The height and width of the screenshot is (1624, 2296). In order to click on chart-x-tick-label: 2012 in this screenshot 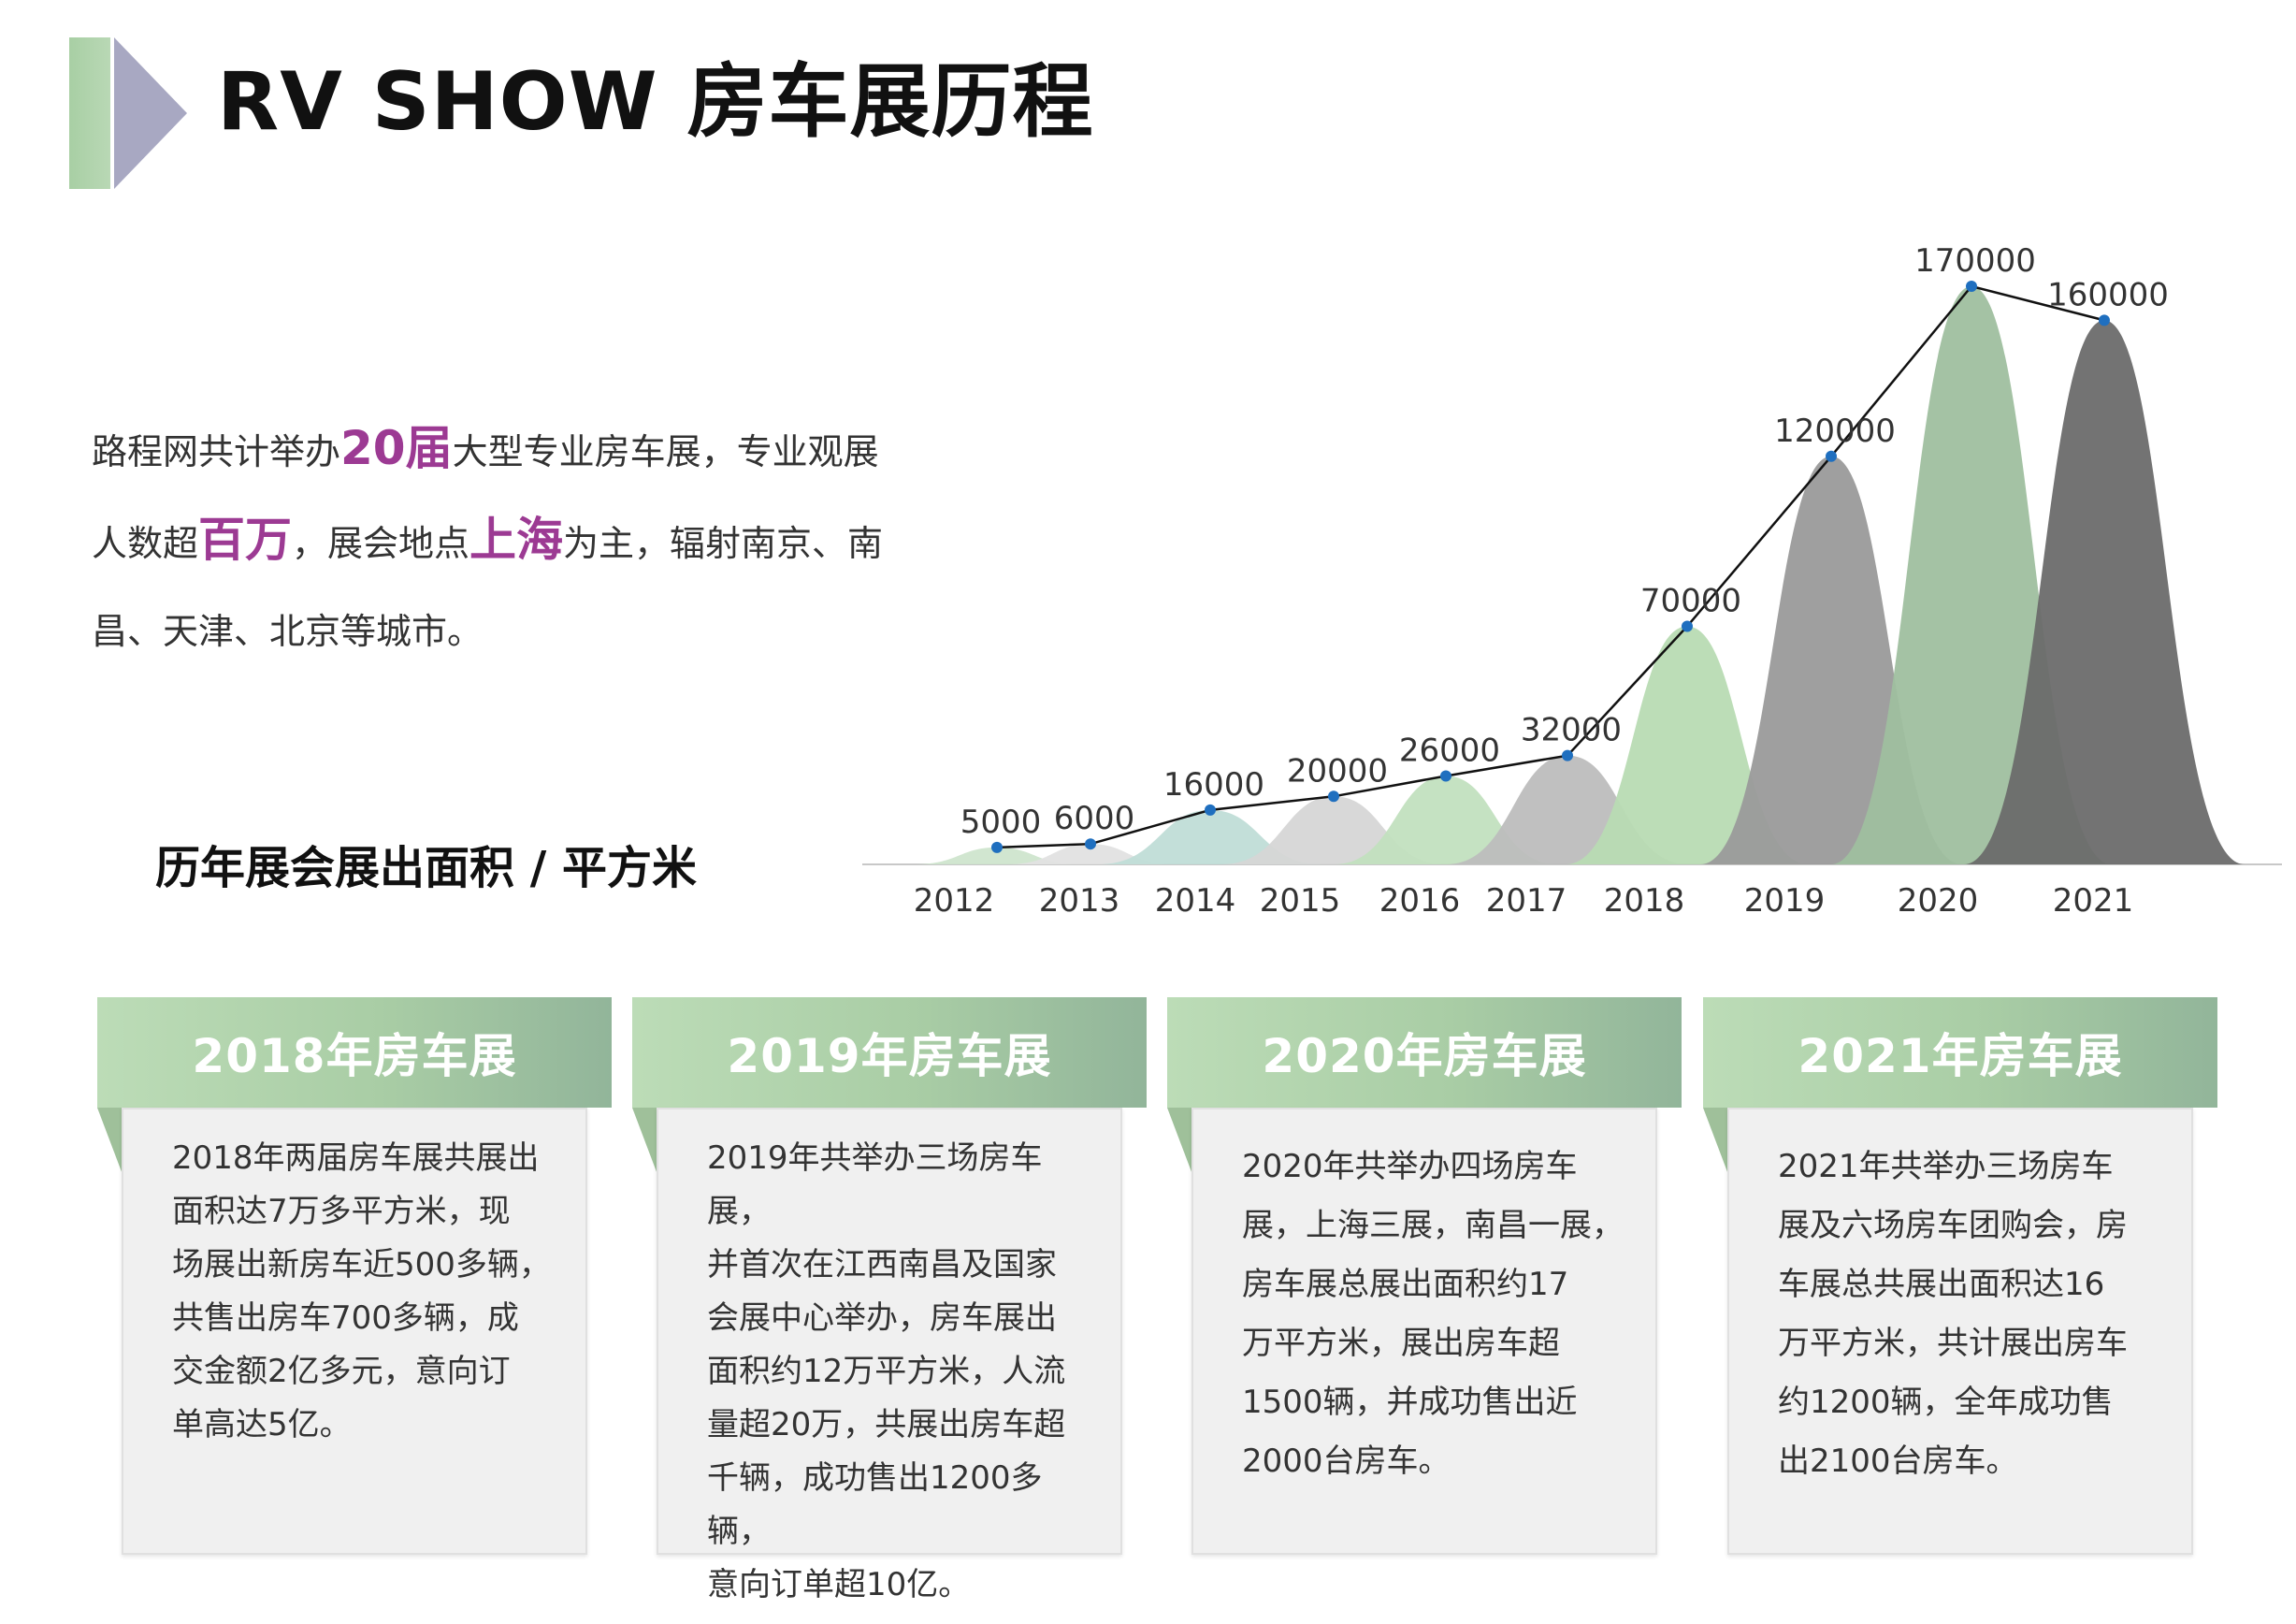, I will do `click(954, 901)`.